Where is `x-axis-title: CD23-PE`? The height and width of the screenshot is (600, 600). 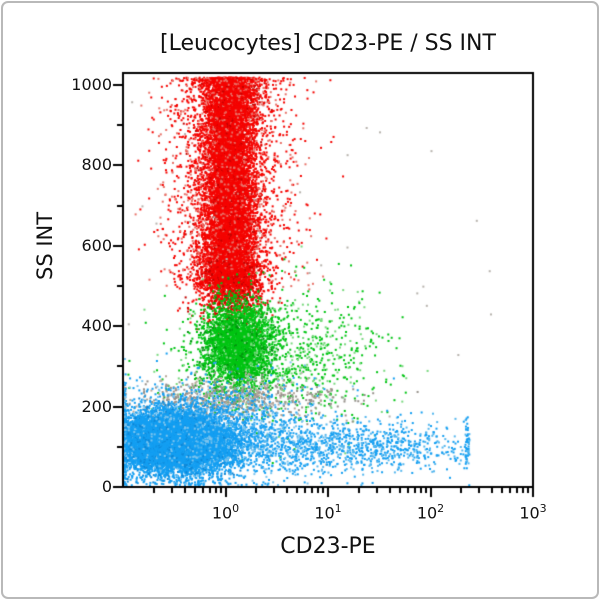
x-axis-title: CD23-PE is located at coordinates (328, 546).